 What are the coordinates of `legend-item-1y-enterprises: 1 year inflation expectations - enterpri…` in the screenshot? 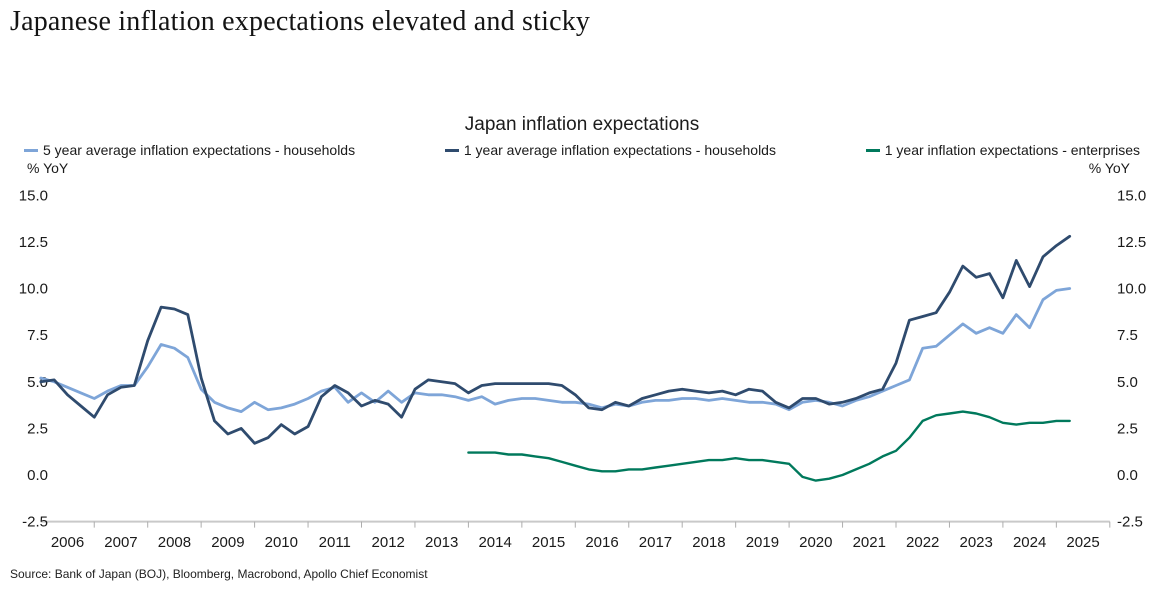 It's located at (1002, 150).